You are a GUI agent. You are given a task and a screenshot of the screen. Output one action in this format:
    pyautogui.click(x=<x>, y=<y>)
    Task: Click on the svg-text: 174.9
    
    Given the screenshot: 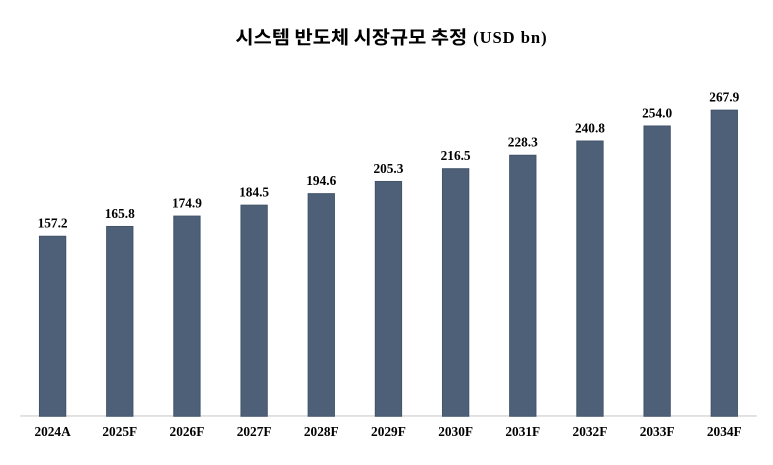 What is the action you would take?
    pyautogui.click(x=187, y=202)
    